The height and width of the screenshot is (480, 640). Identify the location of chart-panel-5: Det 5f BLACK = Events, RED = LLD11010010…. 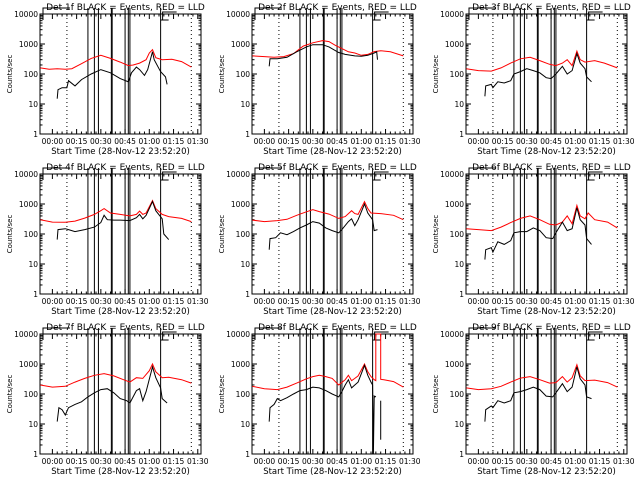
(319, 240).